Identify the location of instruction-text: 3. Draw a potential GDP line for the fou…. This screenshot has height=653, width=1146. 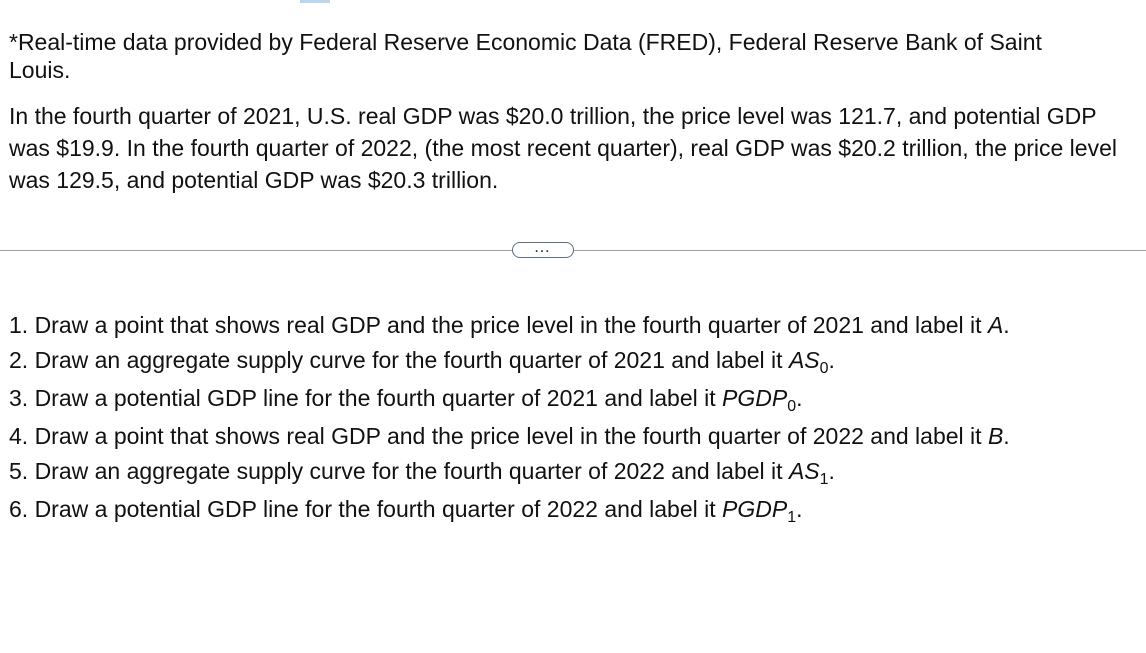
(365, 398).